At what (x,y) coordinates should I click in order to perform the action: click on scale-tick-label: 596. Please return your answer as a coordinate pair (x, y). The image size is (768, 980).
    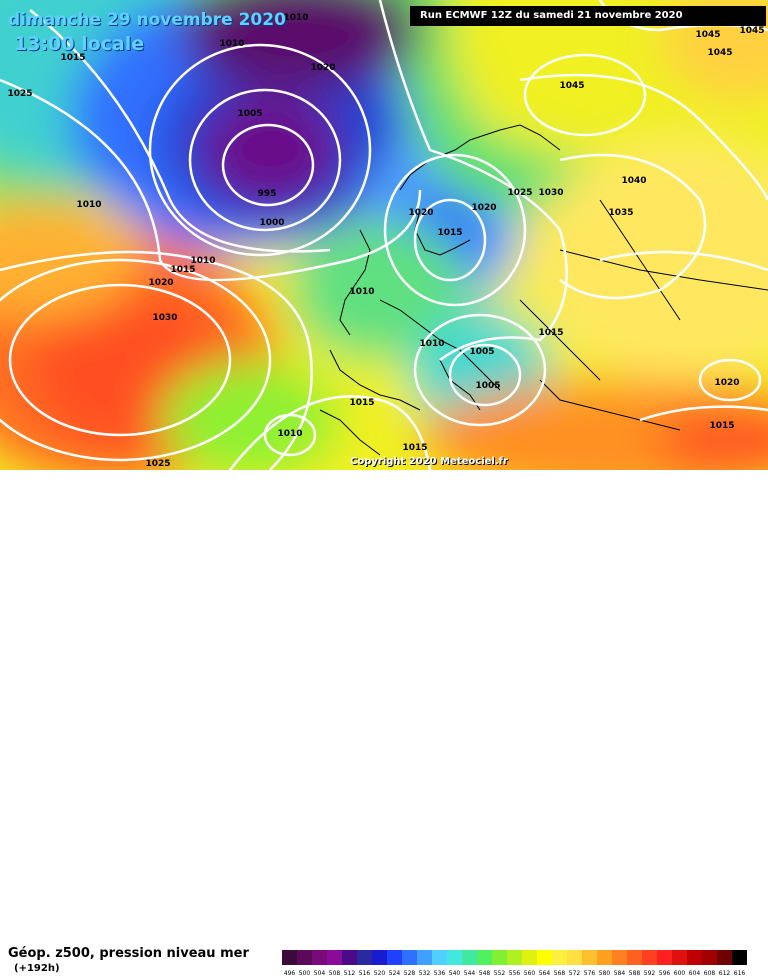
    Looking at the image, I should click on (665, 973).